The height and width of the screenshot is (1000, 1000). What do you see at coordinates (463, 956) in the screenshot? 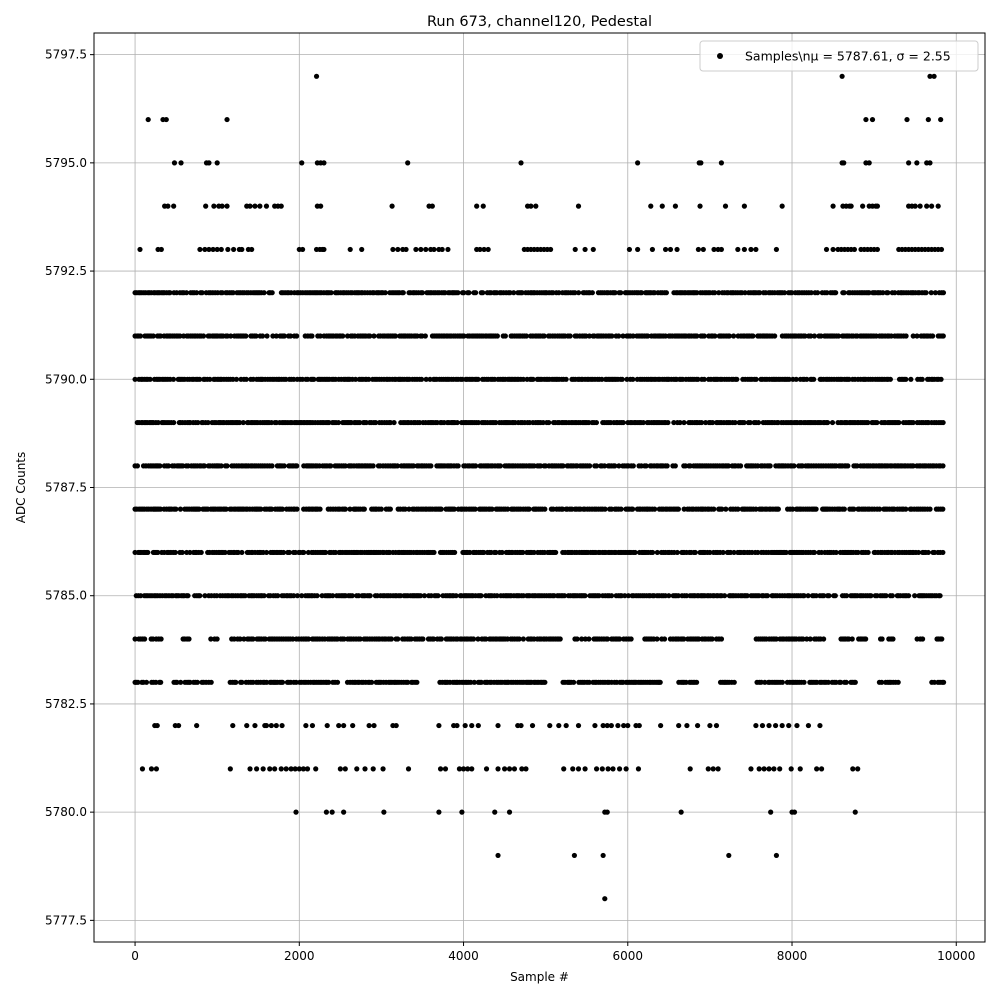
I see `x-tick-label: 4000` at bounding box center [463, 956].